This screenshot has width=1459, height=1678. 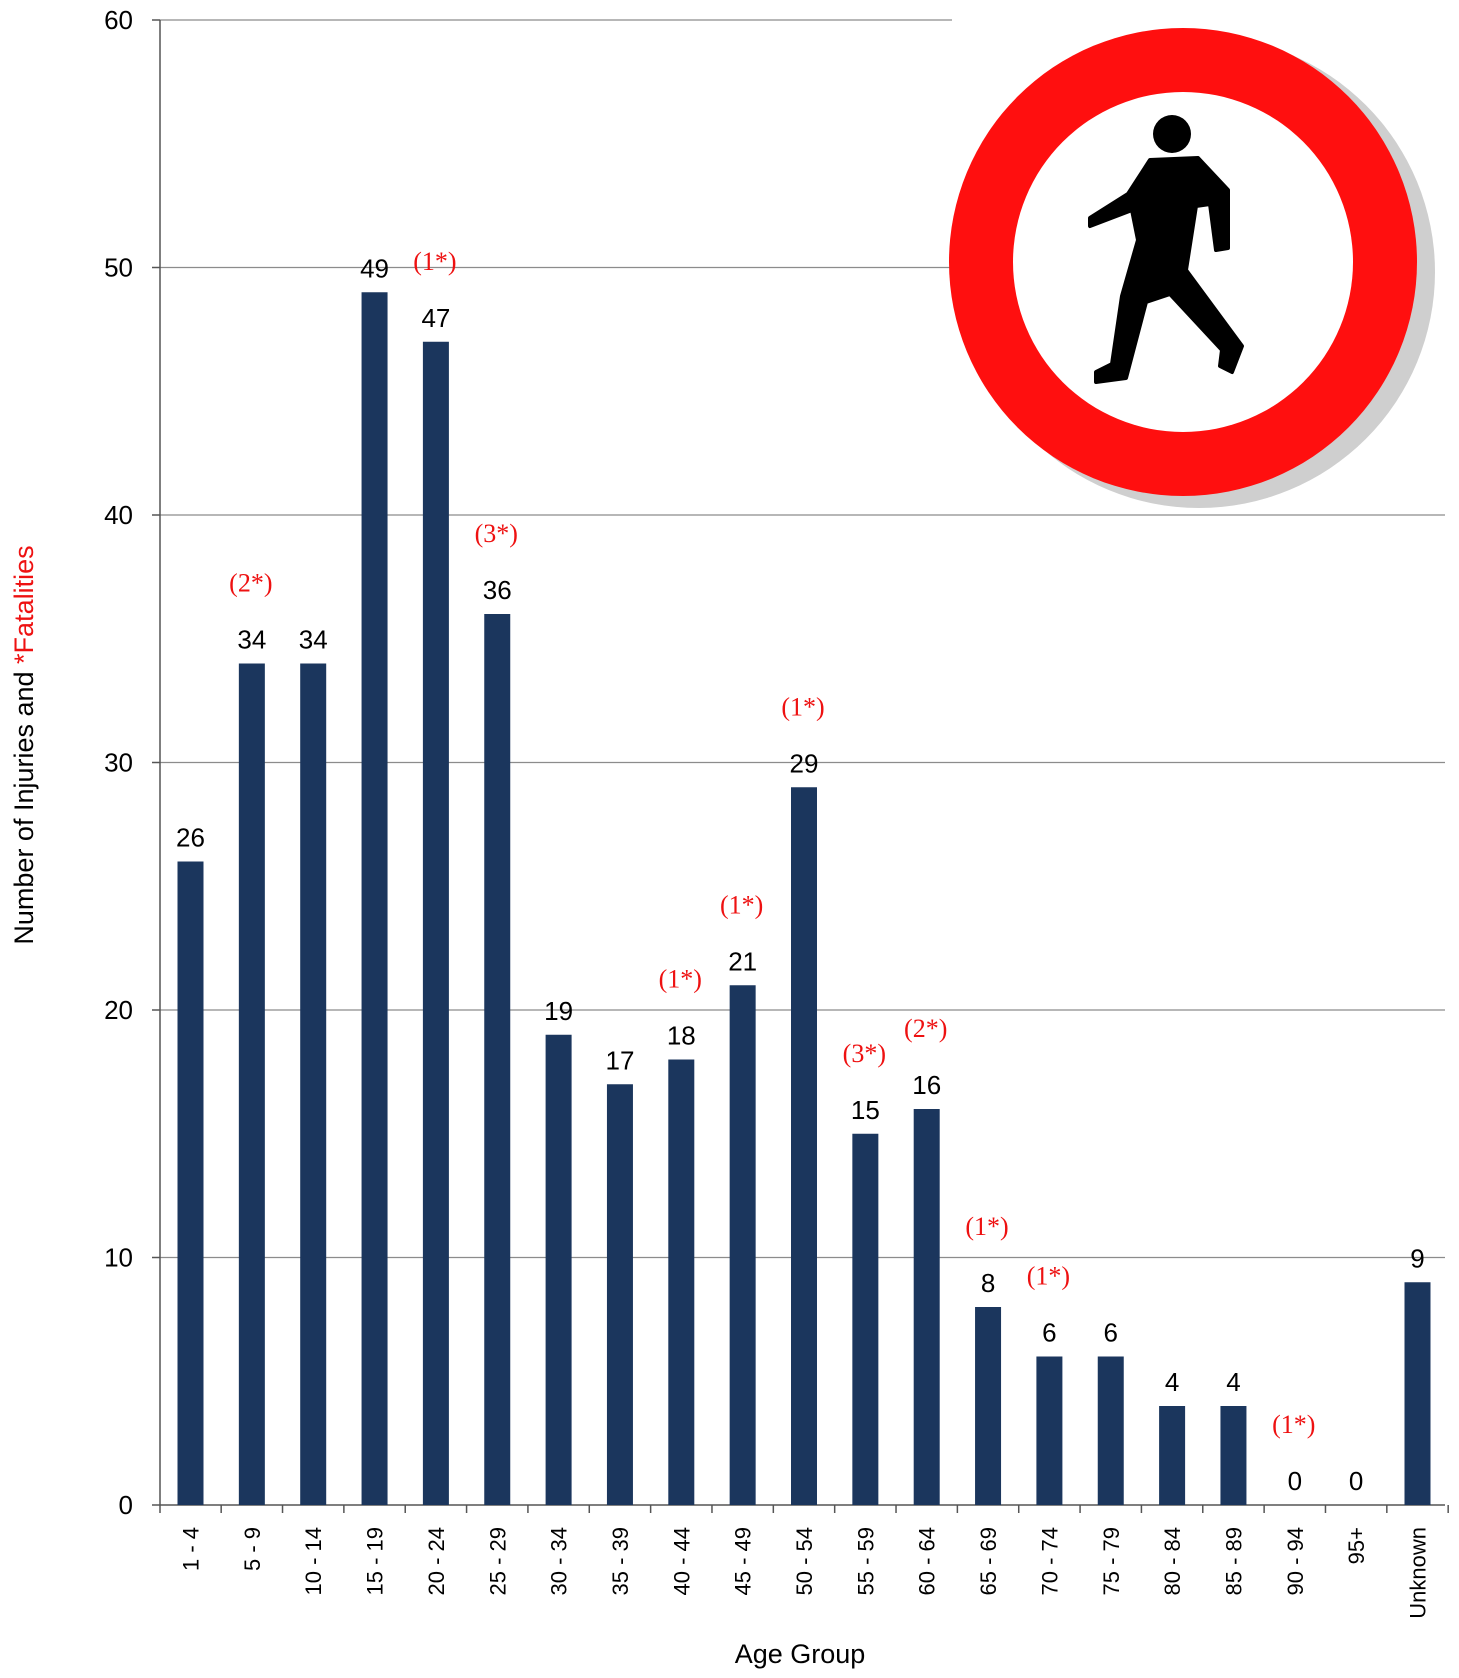 I want to click on data-label: 19, so click(x=558, y=1011).